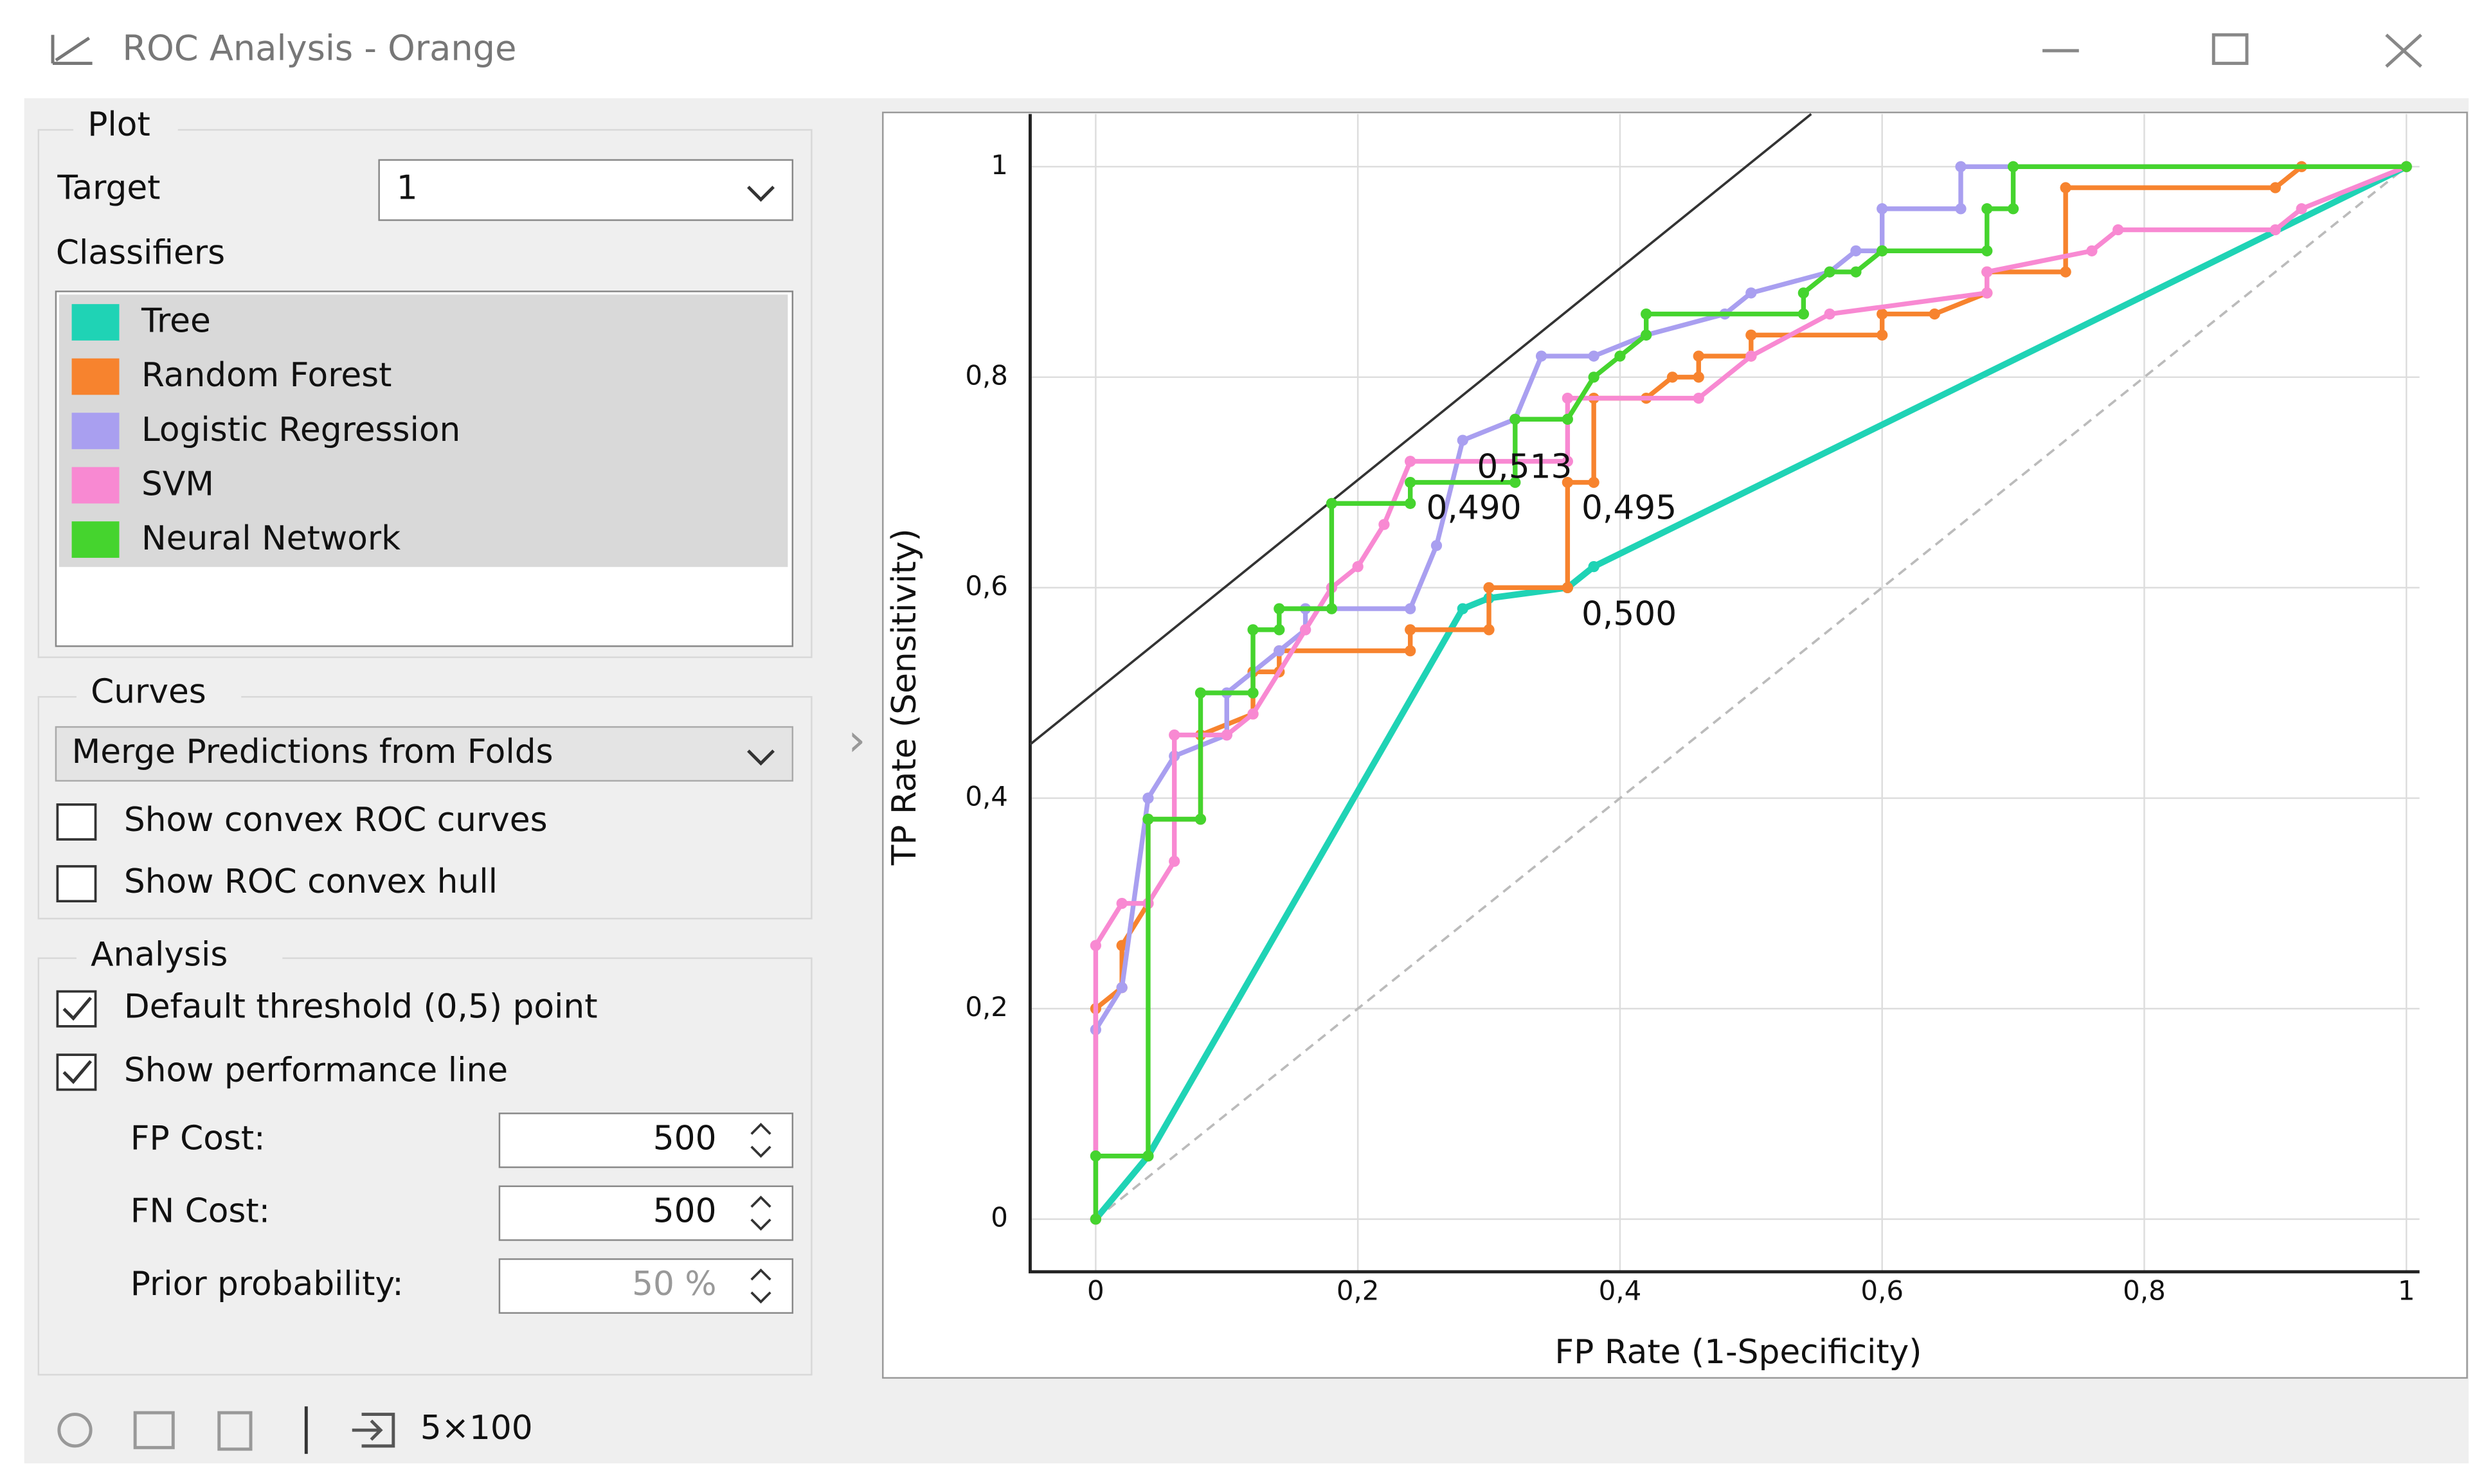 This screenshot has height=1484, width=2477. I want to click on x-tick-label: 0,2, so click(1358, 1290).